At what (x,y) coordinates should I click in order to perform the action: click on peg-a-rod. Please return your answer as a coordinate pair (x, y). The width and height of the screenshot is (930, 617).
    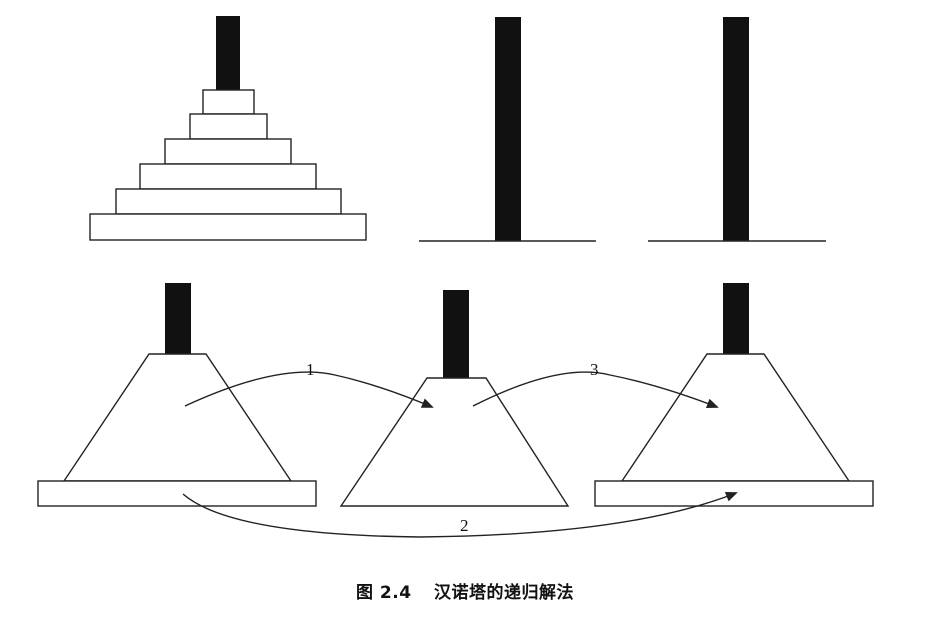
    Looking at the image, I should click on (228, 53).